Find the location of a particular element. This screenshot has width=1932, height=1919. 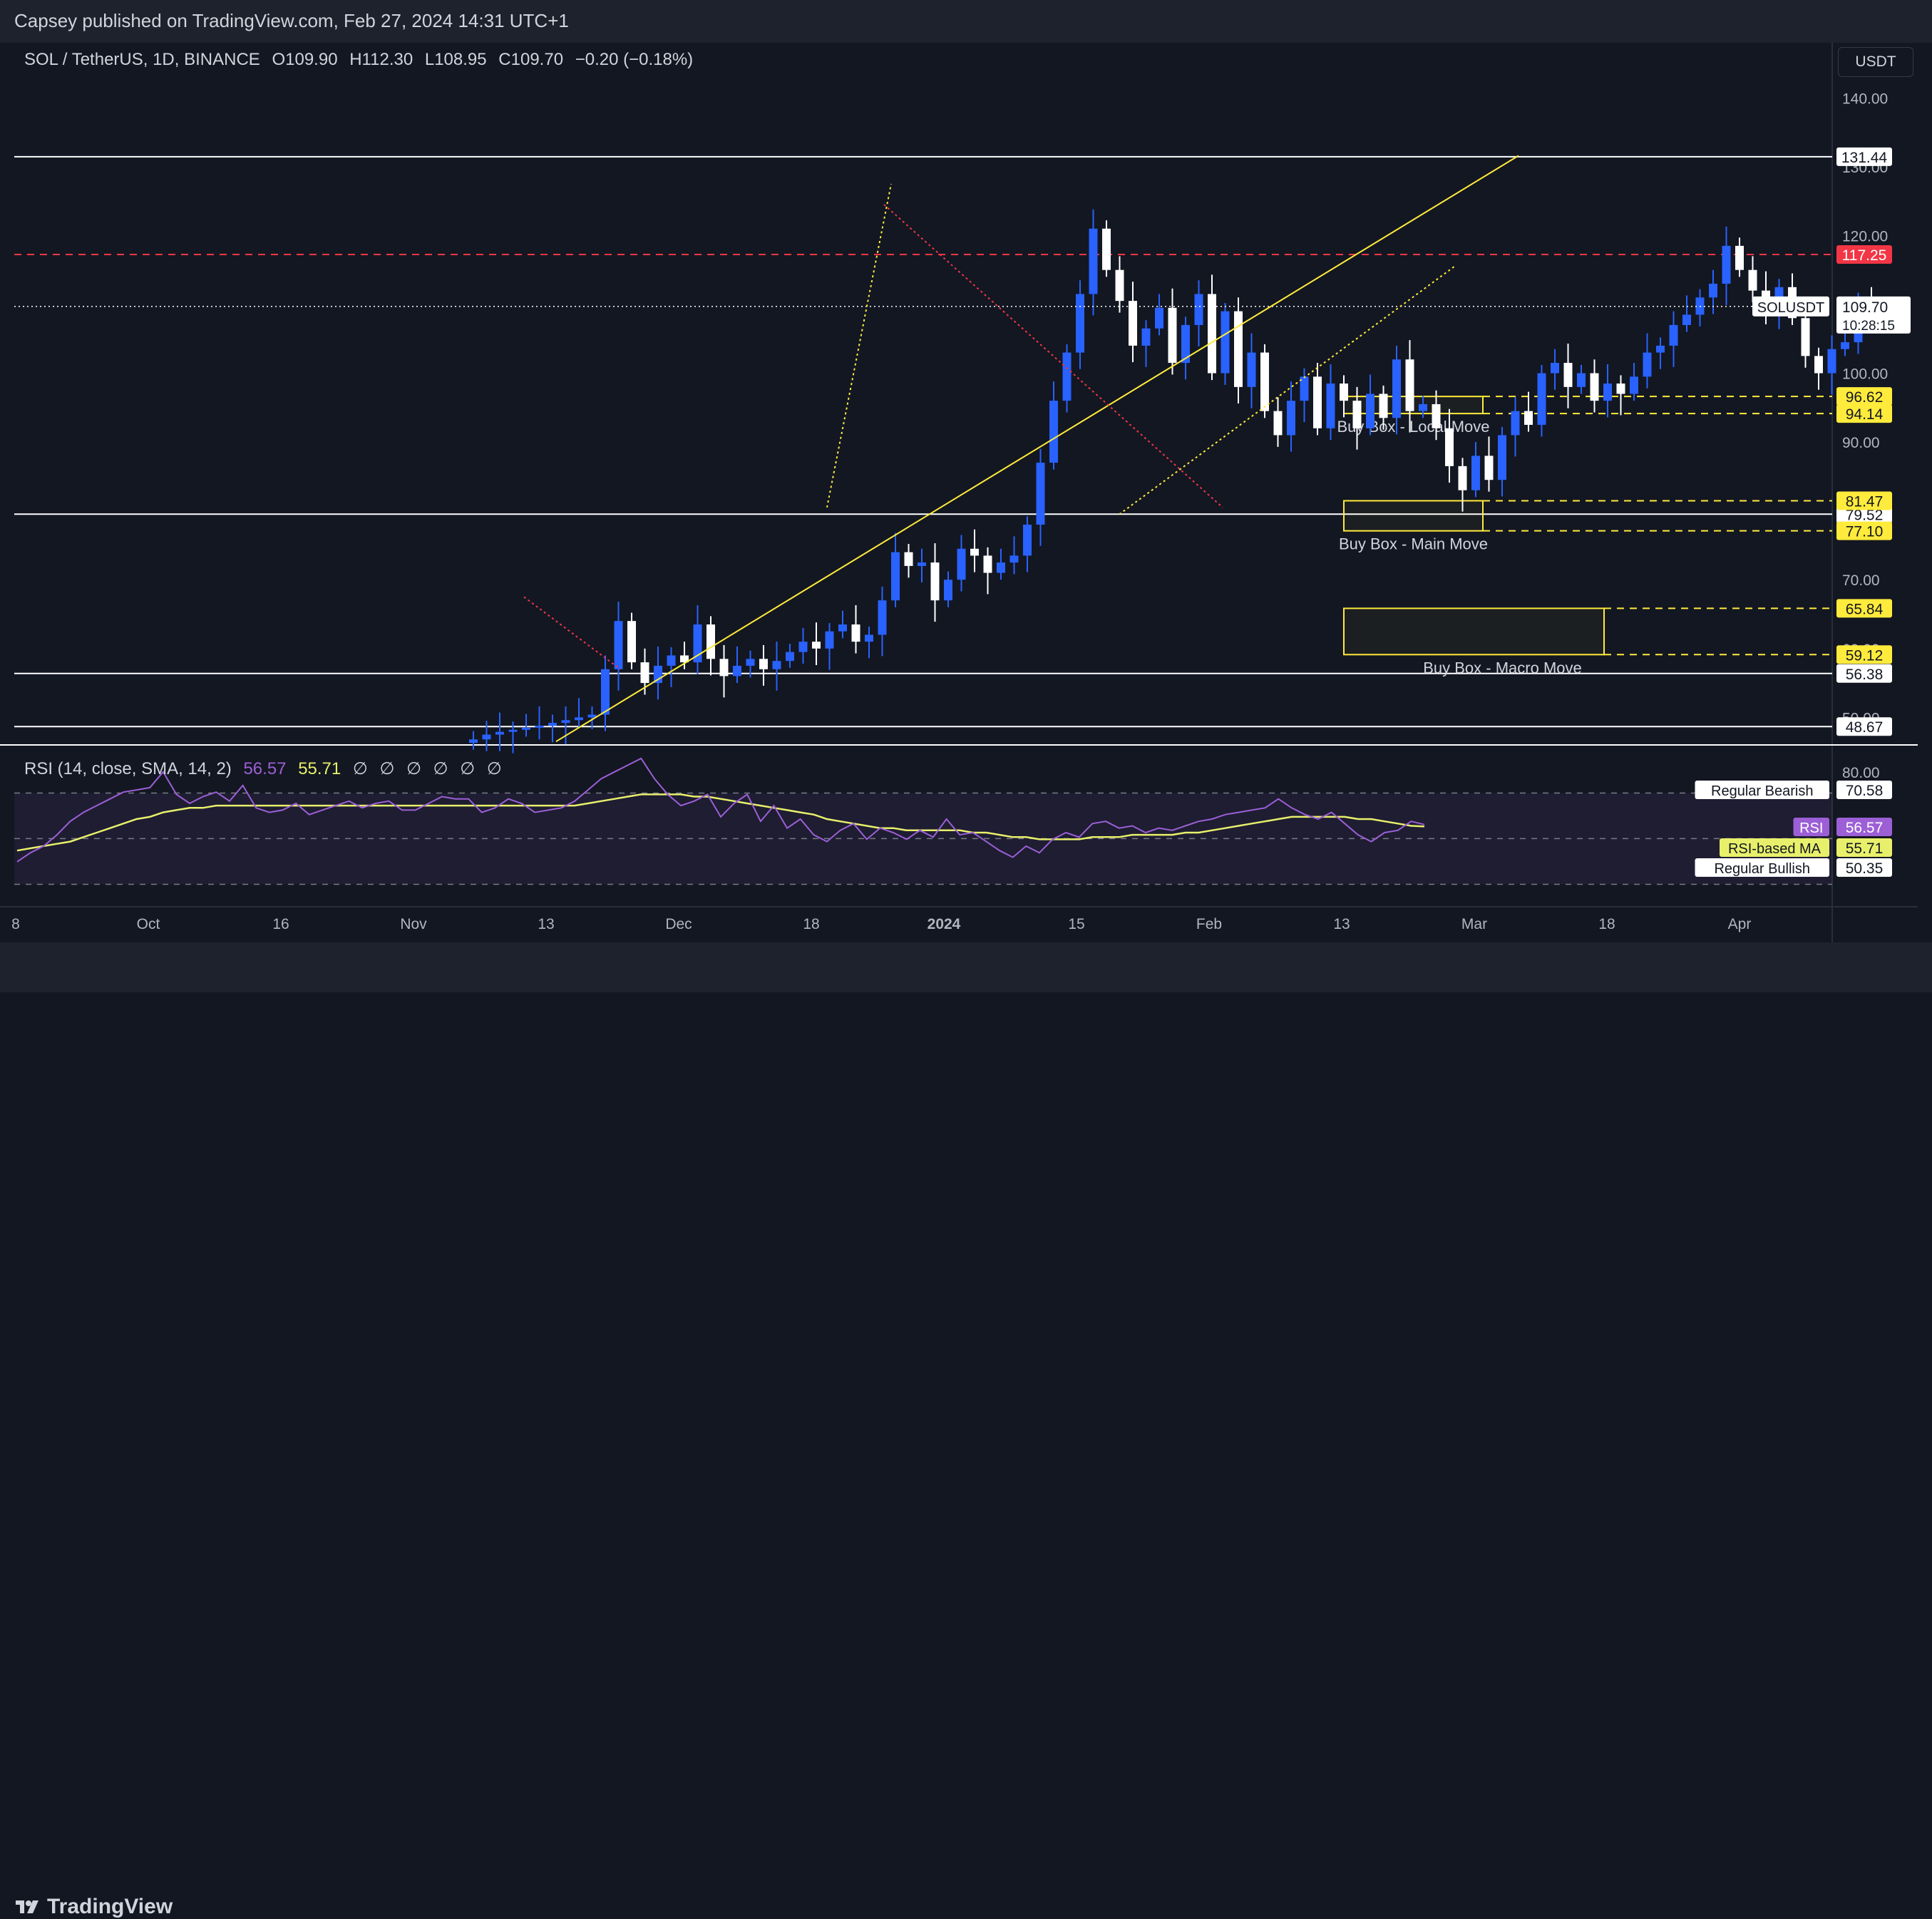

symbol-tag-label: SOLUSDT is located at coordinates (1791, 308).